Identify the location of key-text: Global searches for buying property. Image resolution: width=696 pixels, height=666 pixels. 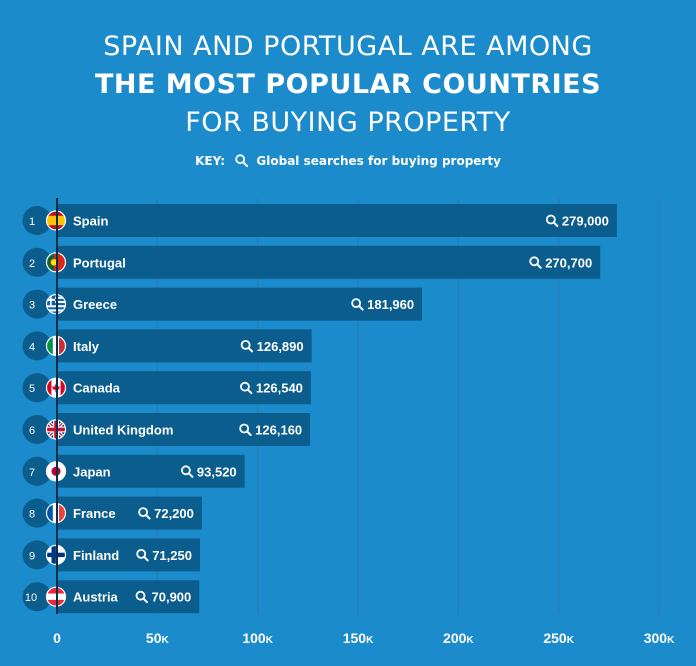
(378, 161).